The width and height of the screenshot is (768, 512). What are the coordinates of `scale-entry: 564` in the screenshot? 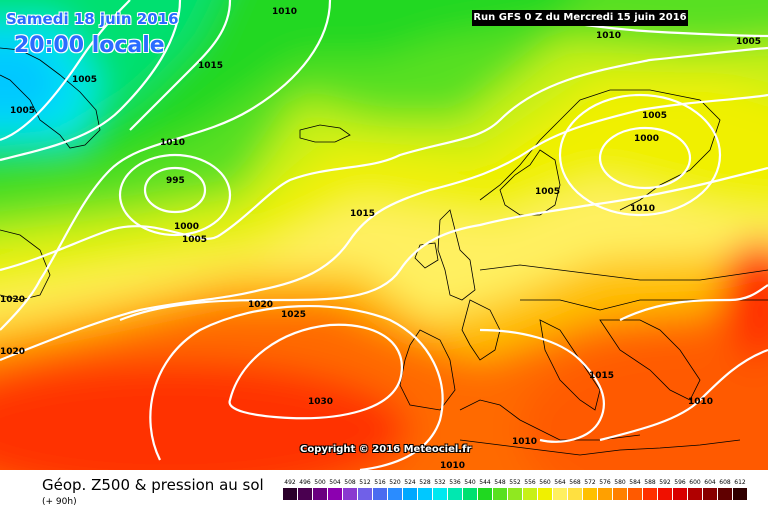 It's located at (560, 490).